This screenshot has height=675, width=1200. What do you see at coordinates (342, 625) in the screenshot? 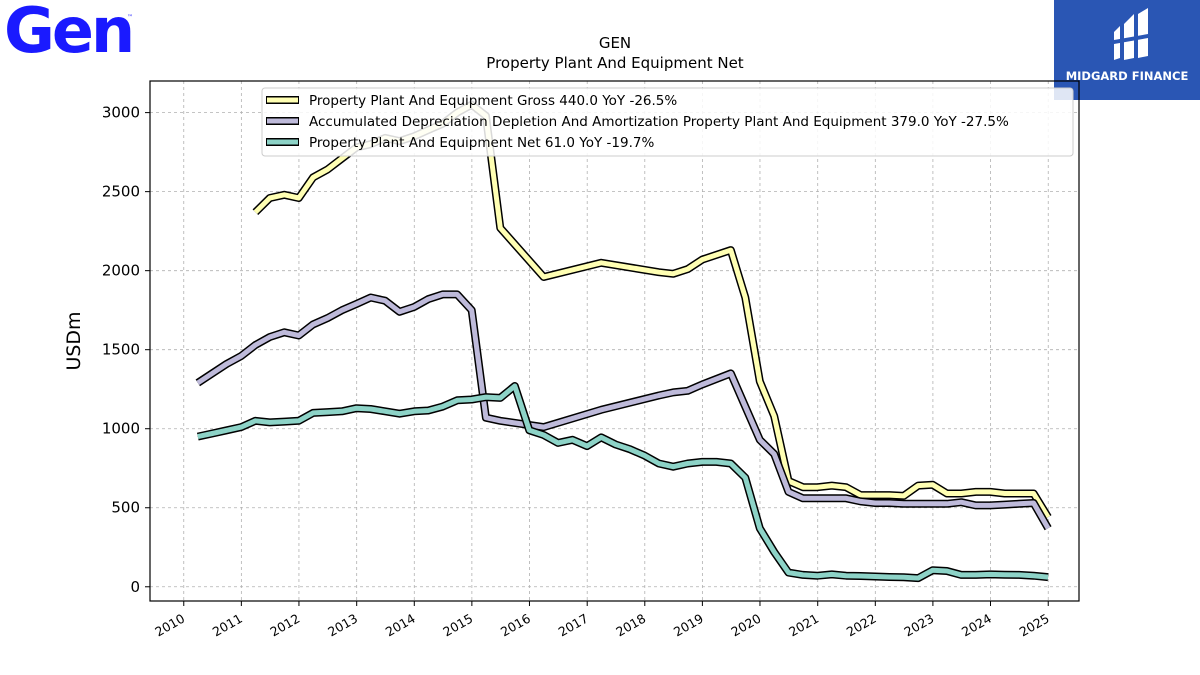
I see `x-tick-label: 2013` at bounding box center [342, 625].